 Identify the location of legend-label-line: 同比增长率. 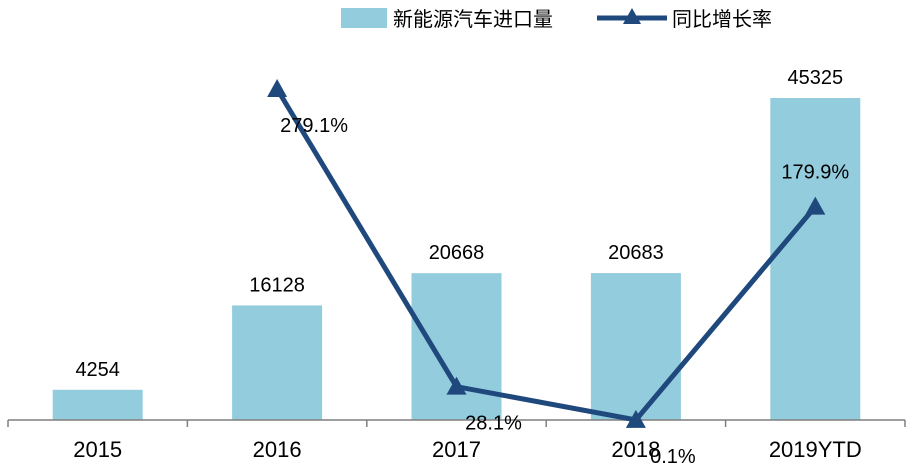
(722, 19).